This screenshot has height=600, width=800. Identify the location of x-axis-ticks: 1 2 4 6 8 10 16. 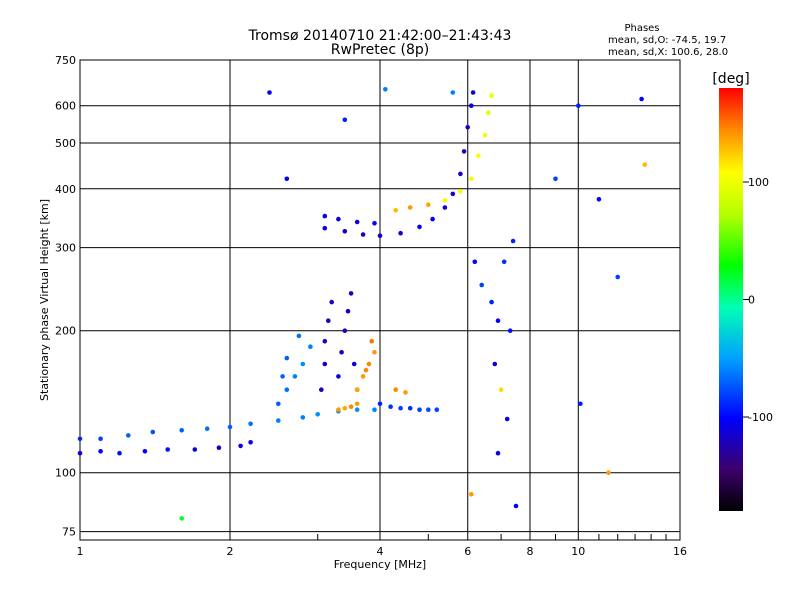
(382, 546).